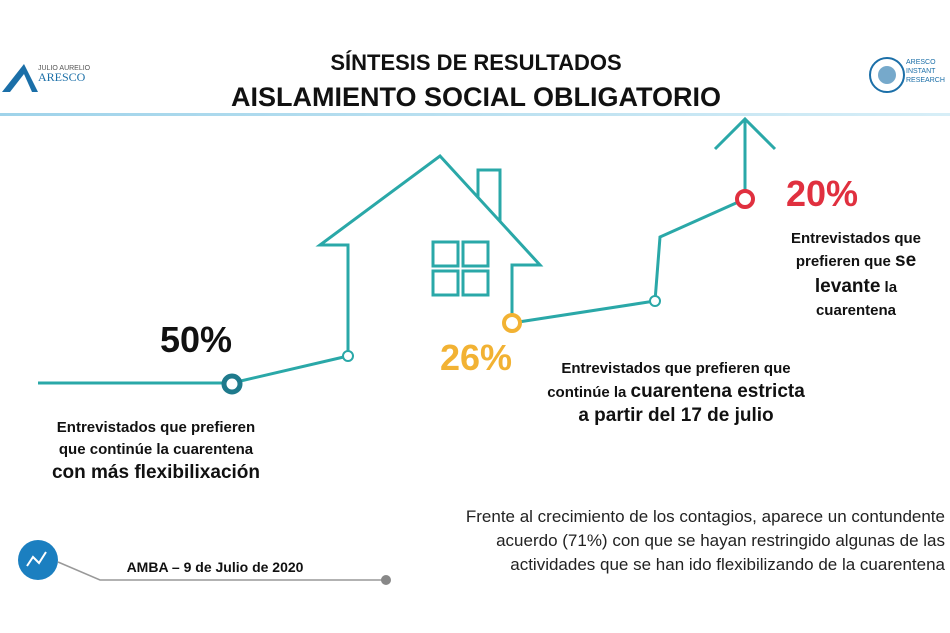 The width and height of the screenshot is (950, 633). Describe the element at coordinates (921, 71) in the screenshot. I see `logo-line: INSTANT` at that location.